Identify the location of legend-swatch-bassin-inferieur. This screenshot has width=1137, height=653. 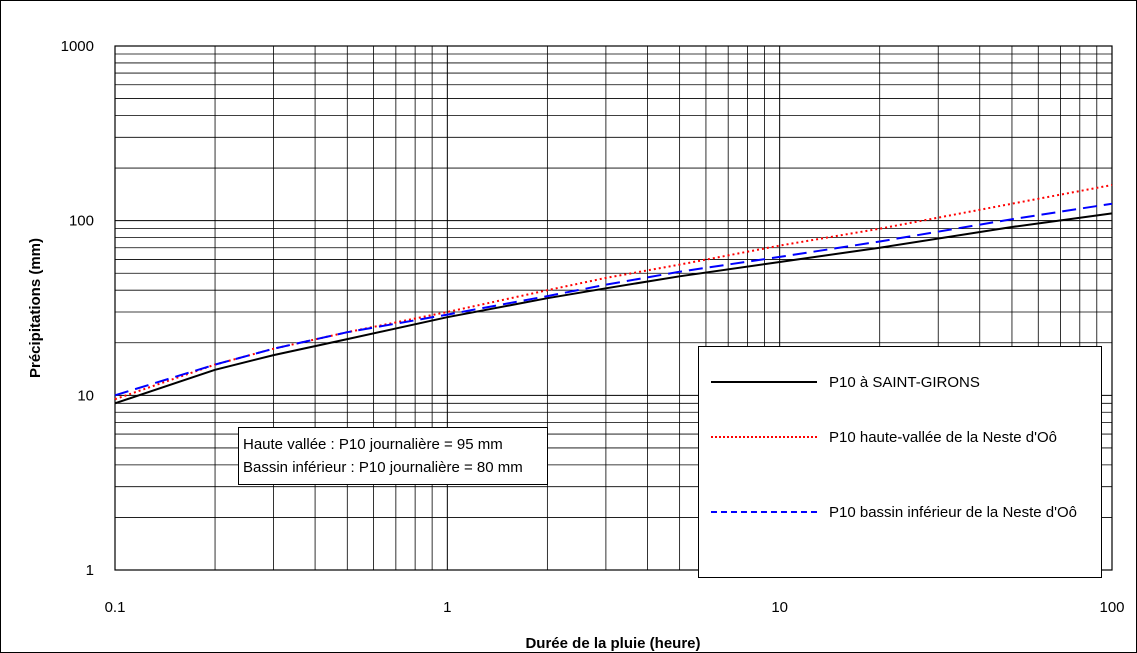
(764, 512).